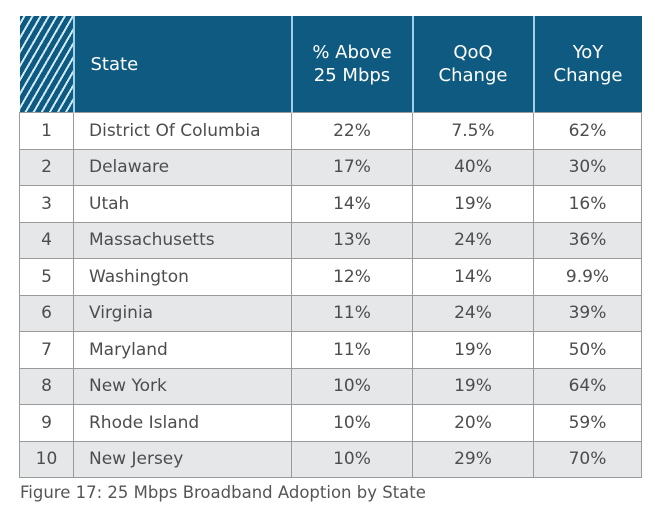 The height and width of the screenshot is (526, 655). I want to click on table-row: 9 Rhode Island 10% 20% 59%, so click(330, 423).